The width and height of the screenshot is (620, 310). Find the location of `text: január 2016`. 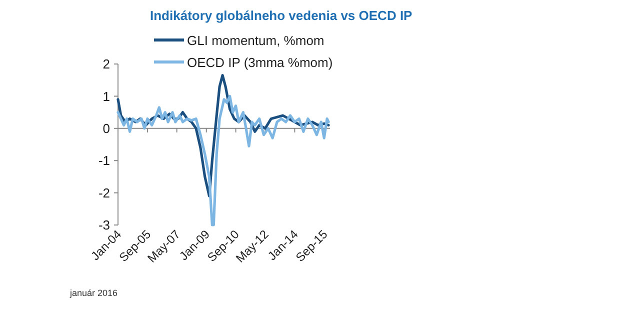

text: január 2016 is located at coordinates (93, 293).